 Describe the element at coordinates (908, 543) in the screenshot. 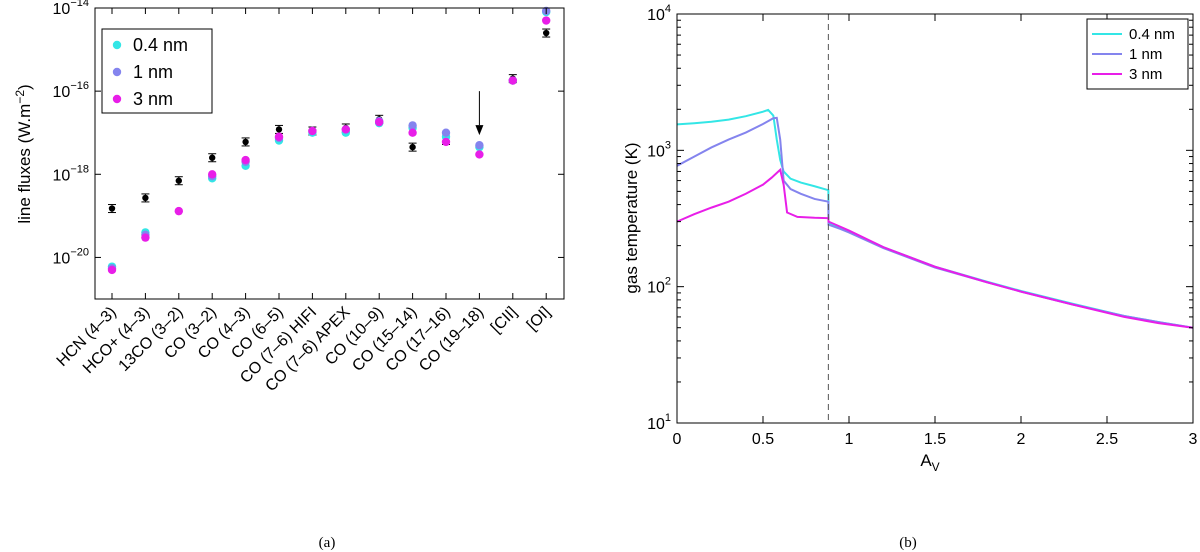

I see `caption-b: (b)` at that location.